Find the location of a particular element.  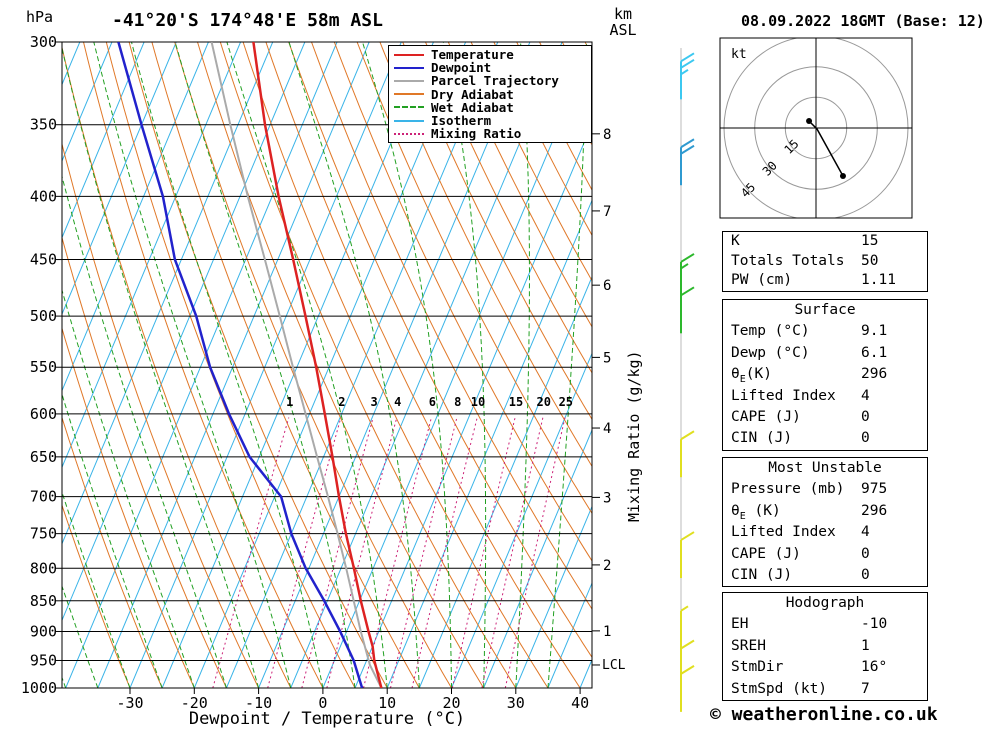

hodograph-frame is located at coordinates (816, 128).